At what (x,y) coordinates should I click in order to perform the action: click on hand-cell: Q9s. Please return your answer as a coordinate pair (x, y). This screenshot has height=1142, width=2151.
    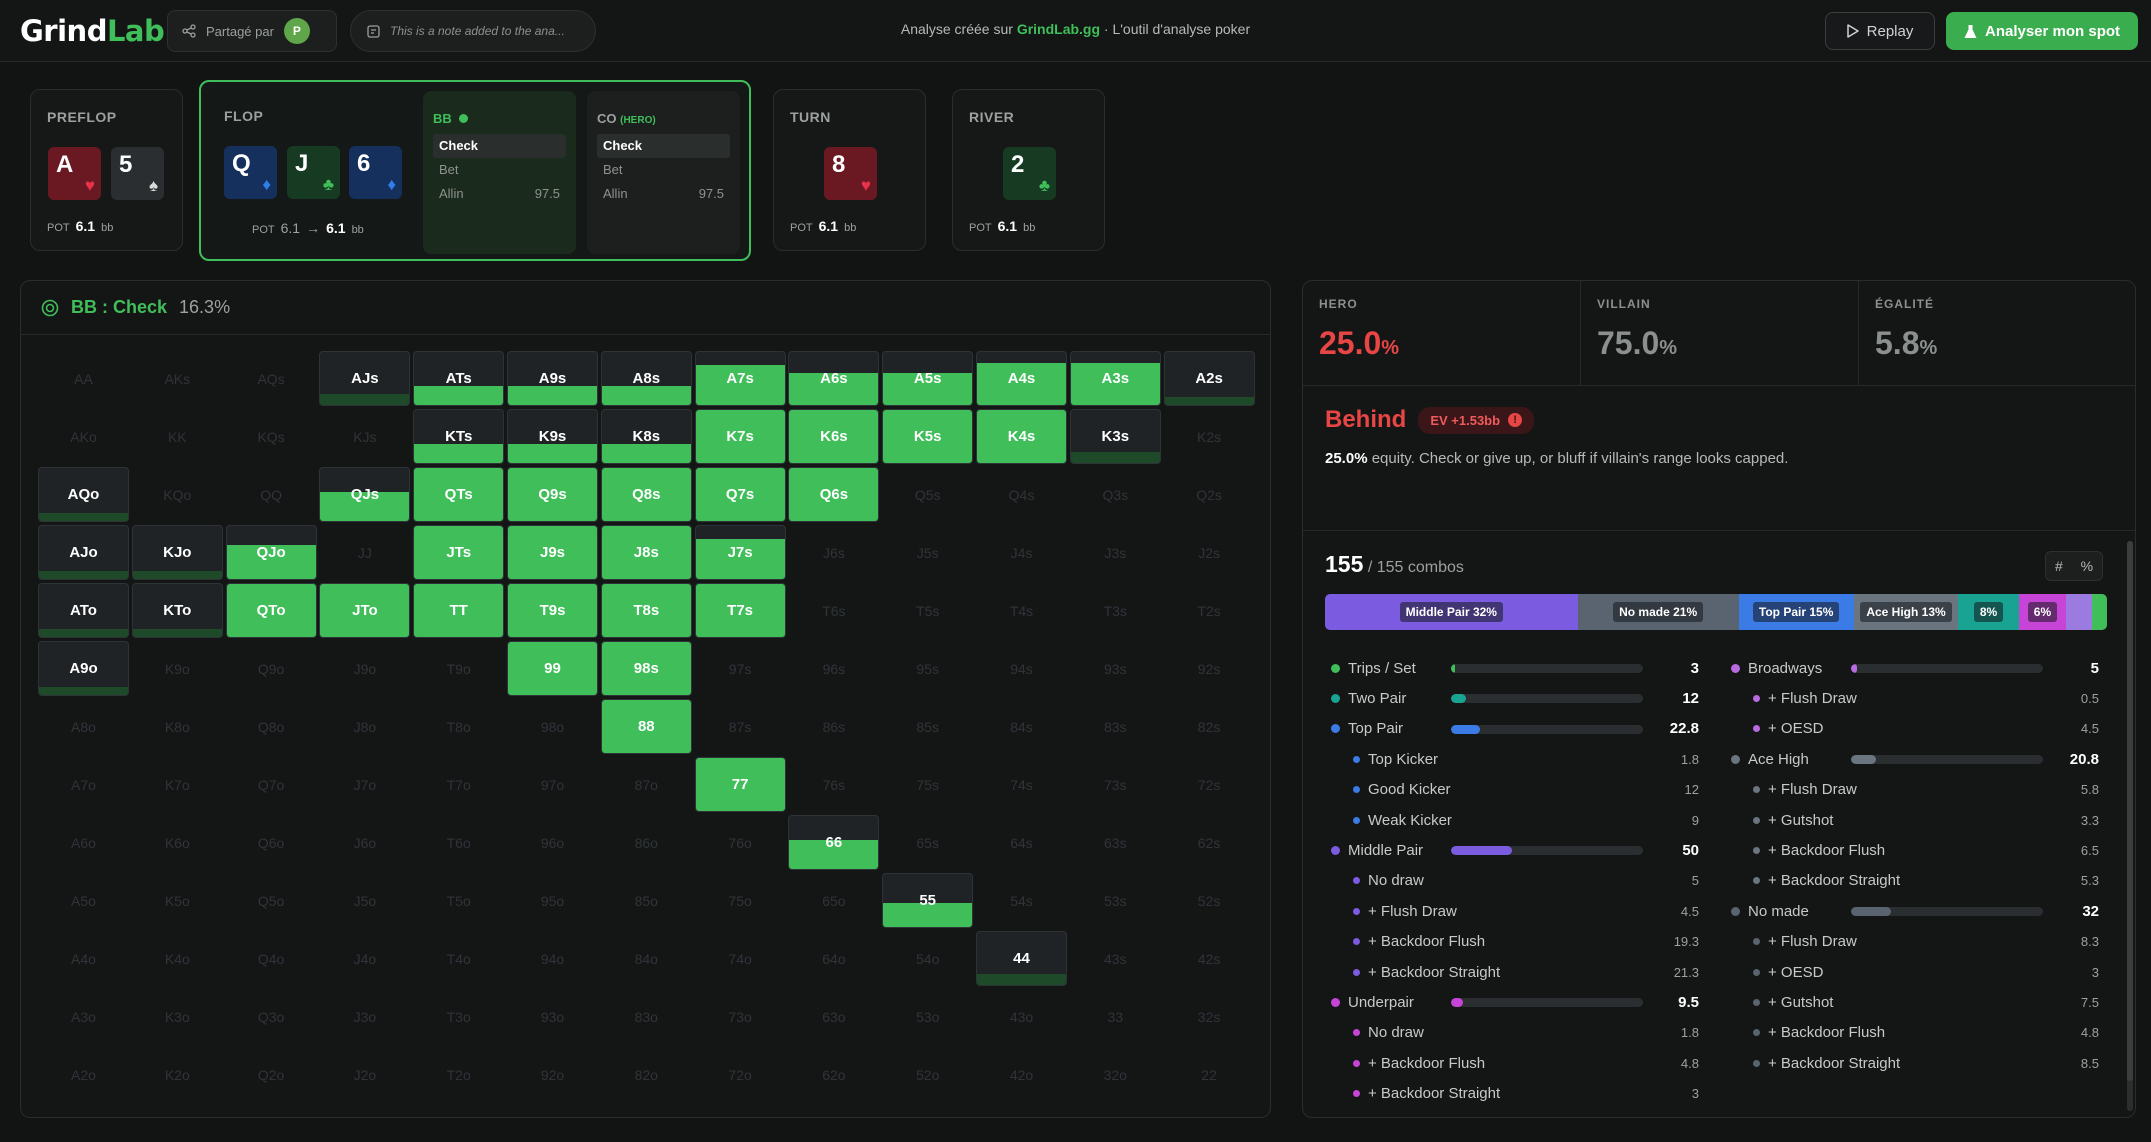
    Looking at the image, I should click on (552, 494).